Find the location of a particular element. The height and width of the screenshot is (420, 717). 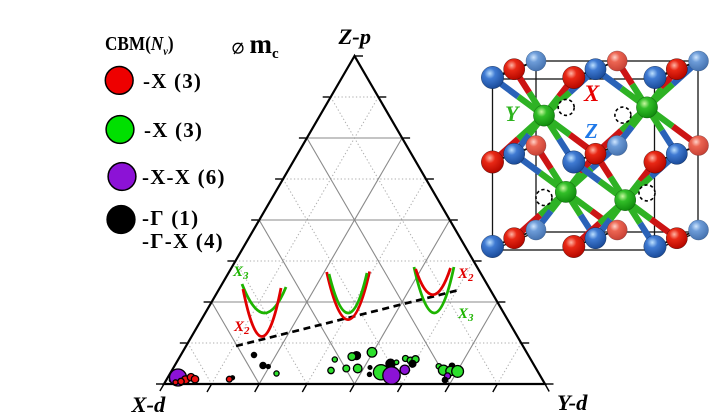

svg-text: X2 is located at coordinates (465, 275).